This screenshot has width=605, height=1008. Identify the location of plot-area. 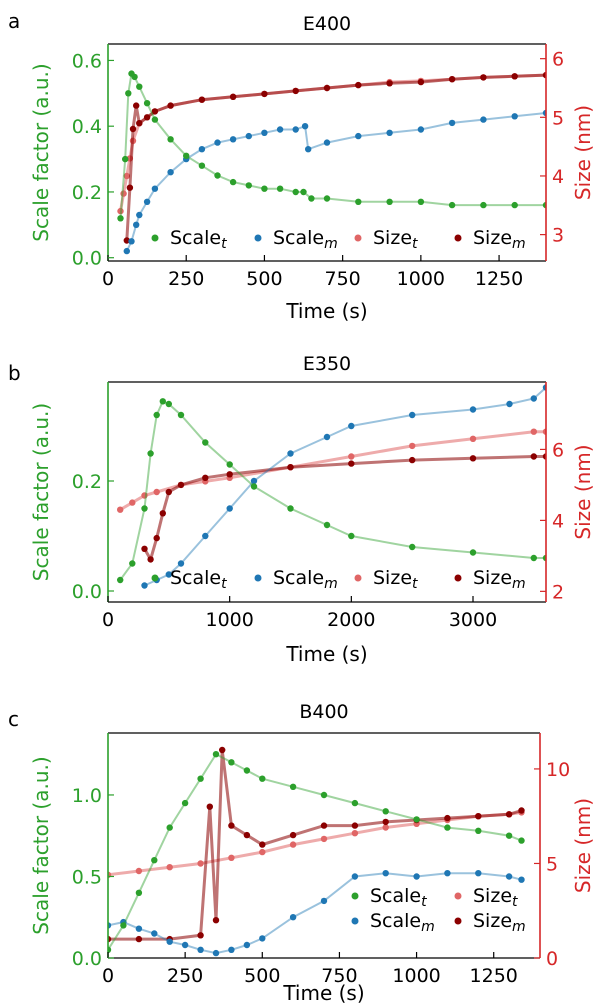
(316, 851).